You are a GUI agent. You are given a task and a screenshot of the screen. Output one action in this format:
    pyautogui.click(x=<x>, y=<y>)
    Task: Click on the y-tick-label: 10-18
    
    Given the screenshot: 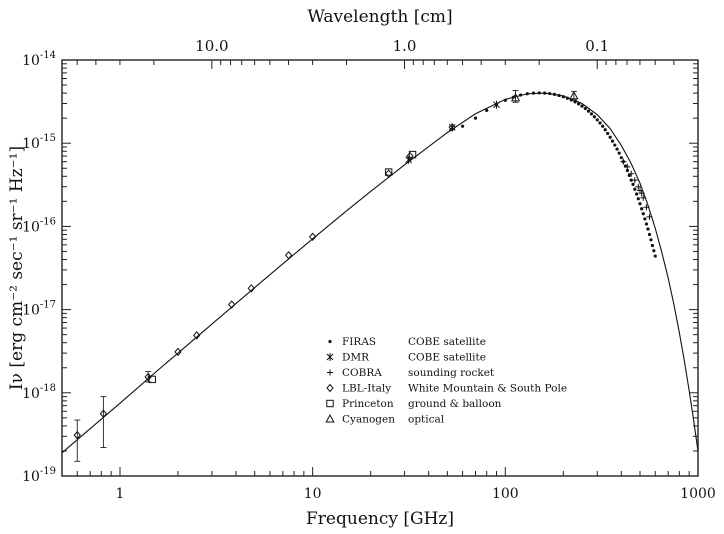 What is the action you would take?
    pyautogui.click(x=39, y=392)
    